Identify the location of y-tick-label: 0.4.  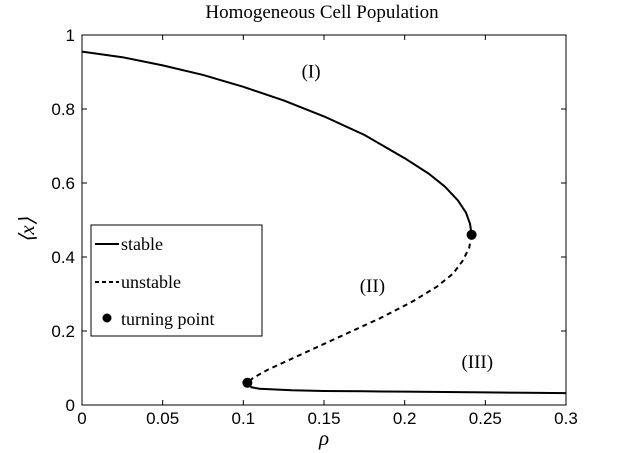
(63, 257).